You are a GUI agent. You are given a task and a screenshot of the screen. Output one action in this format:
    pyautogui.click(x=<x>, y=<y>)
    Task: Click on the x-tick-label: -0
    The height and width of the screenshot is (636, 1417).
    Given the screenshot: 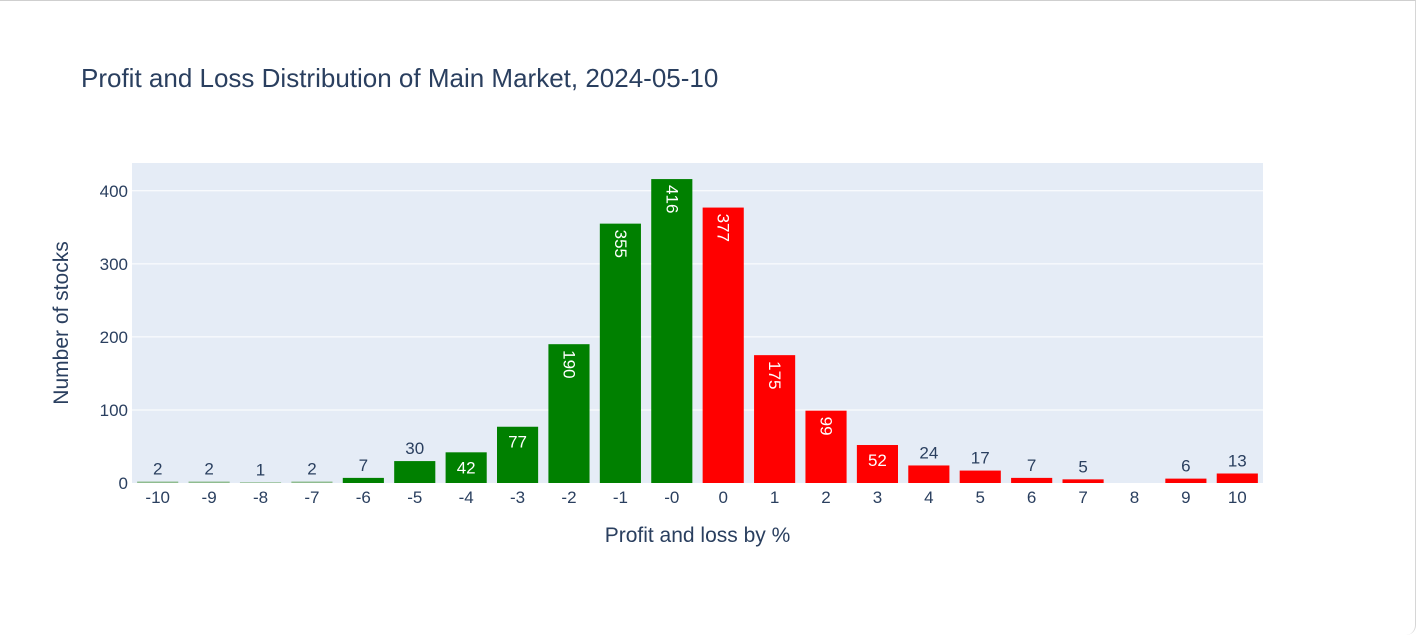 What is the action you would take?
    pyautogui.click(x=671, y=497)
    